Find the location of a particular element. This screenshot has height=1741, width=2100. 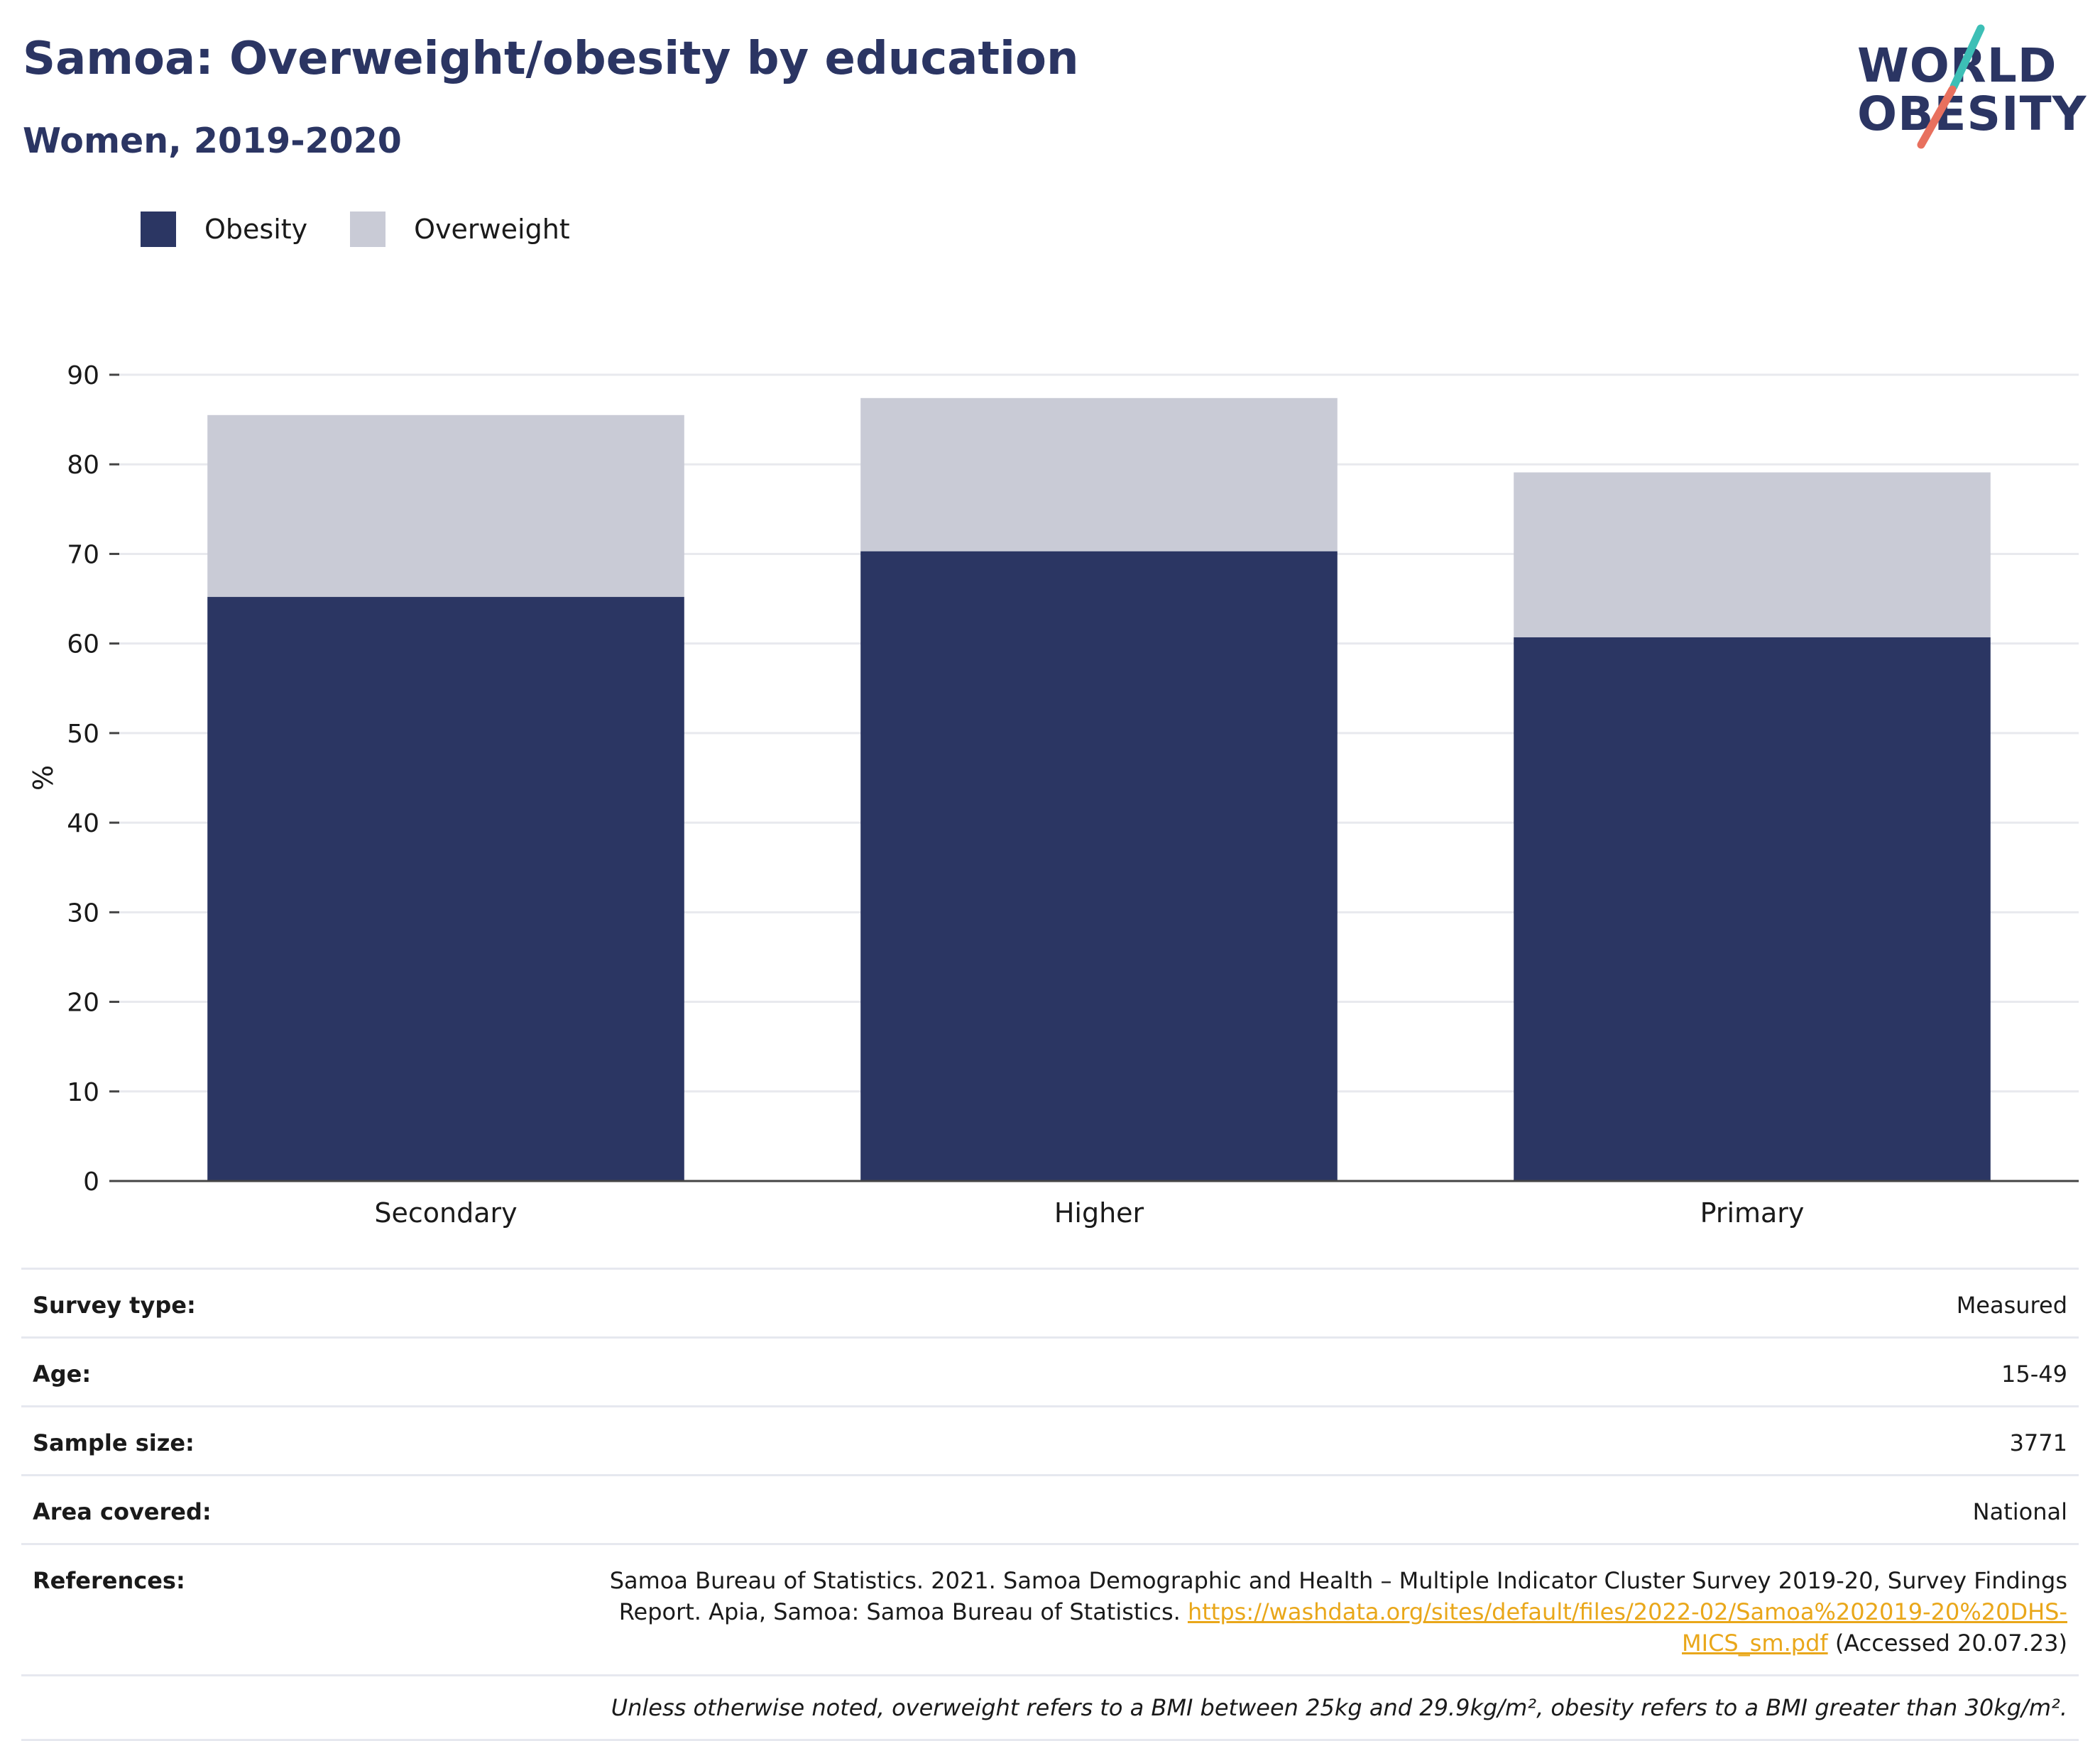

legend-label-obesity: Obesity is located at coordinates (256, 230).